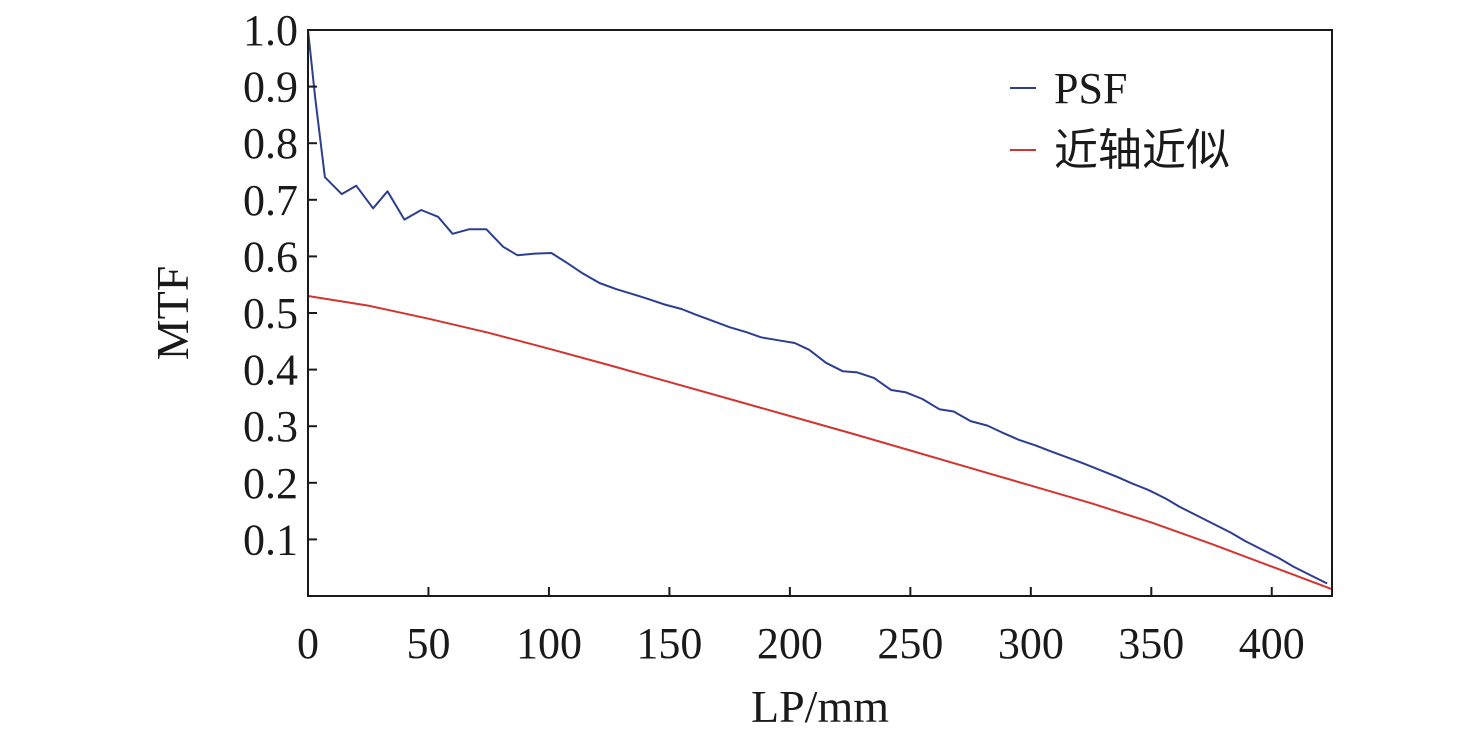 Image resolution: width=1476 pixels, height=740 pixels. Describe the element at coordinates (1272, 643) in the screenshot. I see `x-tick-label: 400` at that location.